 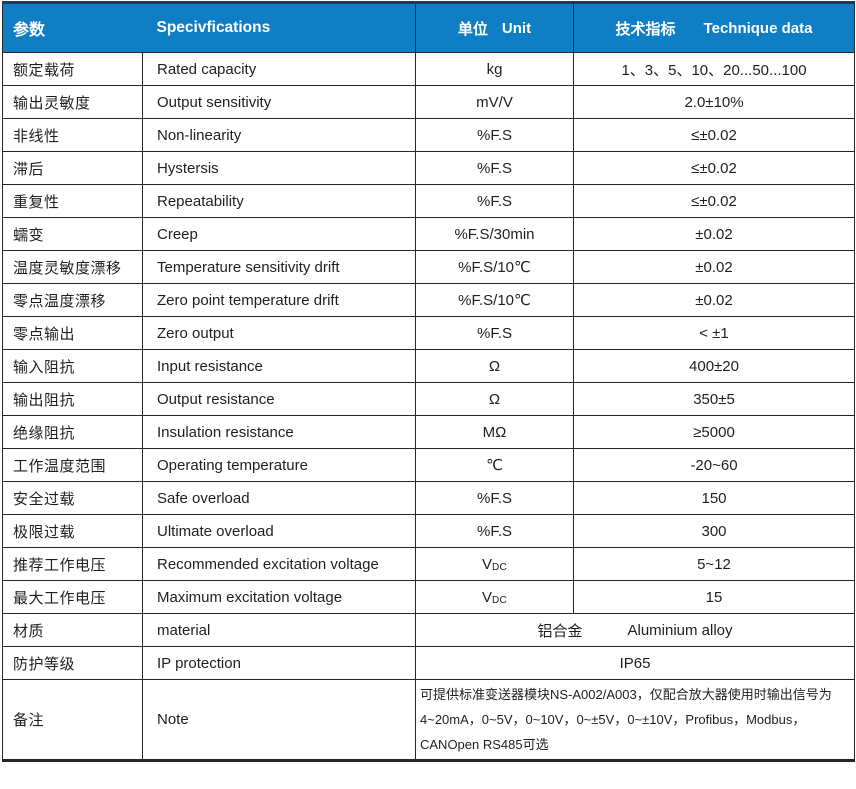 I want to click on parameter-name-cell: 非线性, so click(x=72, y=135).